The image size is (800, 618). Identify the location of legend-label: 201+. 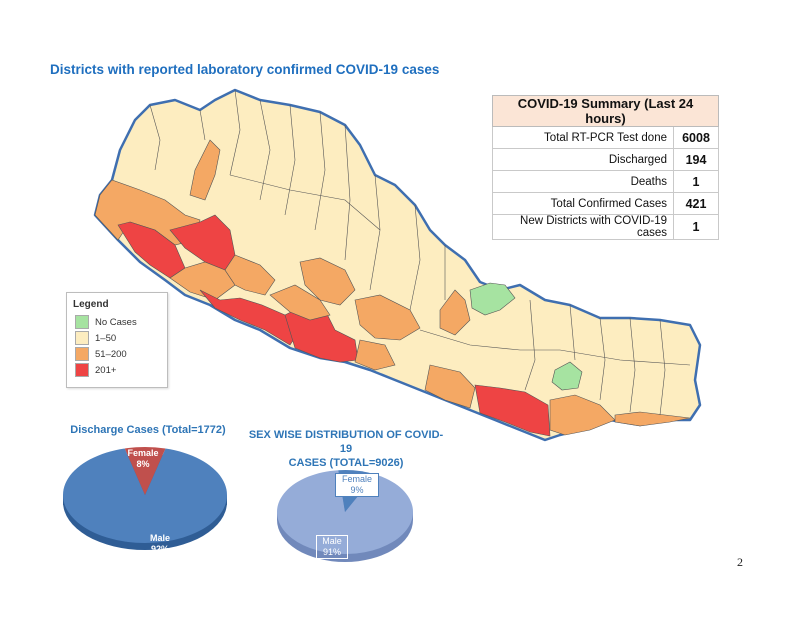
(106, 370).